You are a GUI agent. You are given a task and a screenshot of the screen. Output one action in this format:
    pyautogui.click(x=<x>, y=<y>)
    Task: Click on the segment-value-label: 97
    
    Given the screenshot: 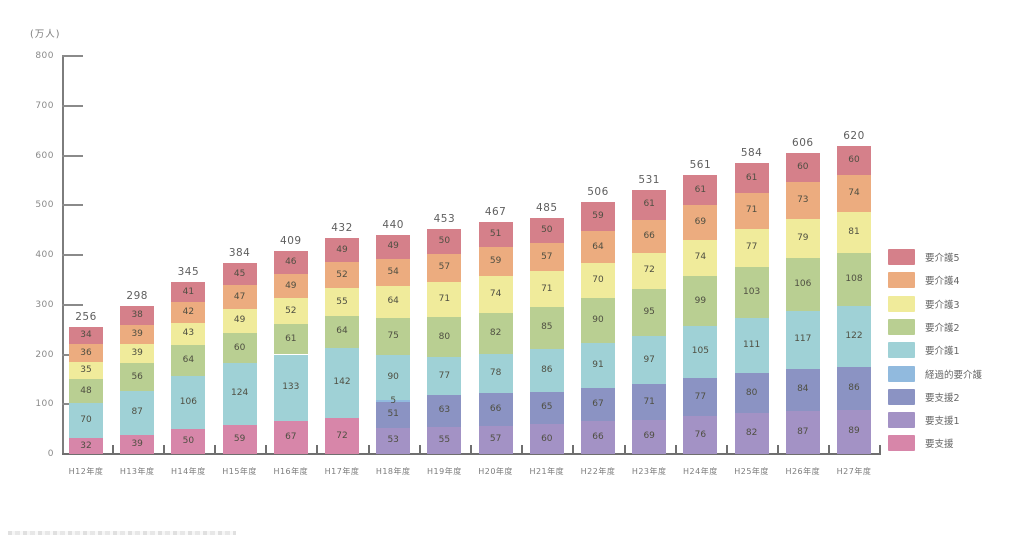 What is the action you would take?
    pyautogui.click(x=649, y=359)
    